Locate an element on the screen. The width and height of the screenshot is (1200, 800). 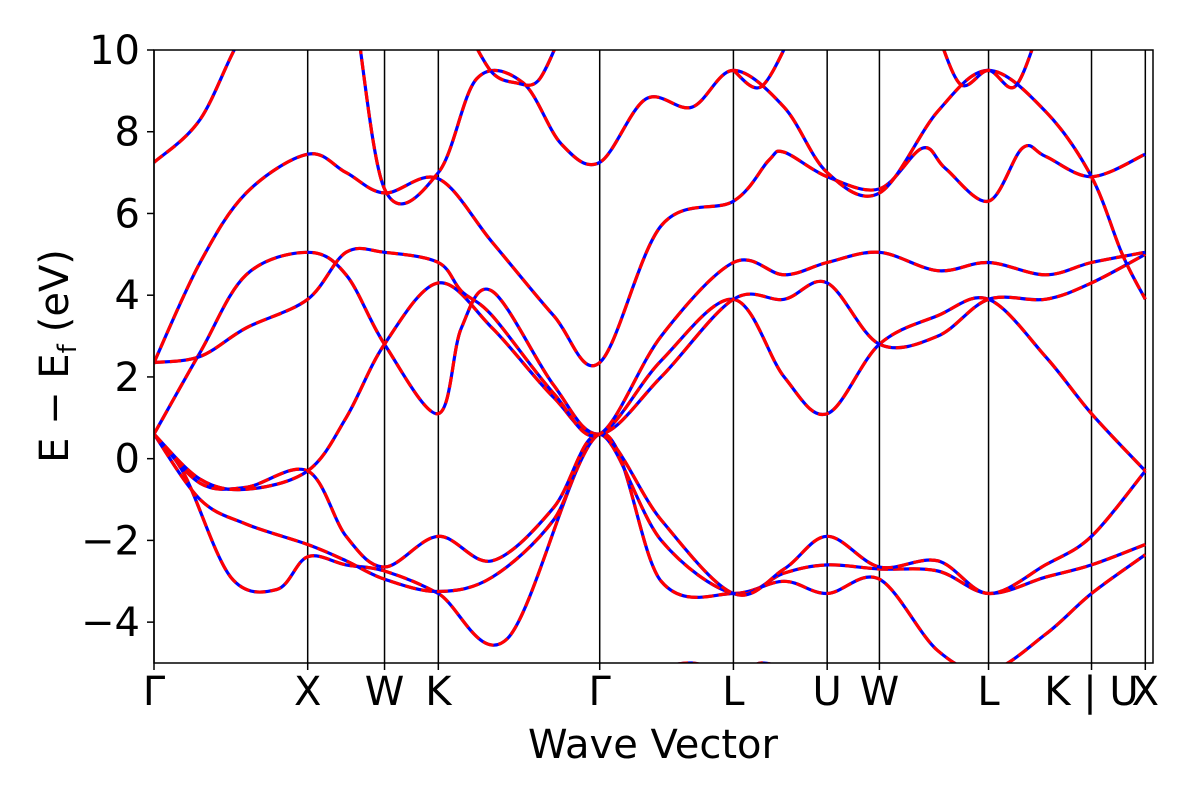
y-tick-label: 2 is located at coordinates (127, 378).